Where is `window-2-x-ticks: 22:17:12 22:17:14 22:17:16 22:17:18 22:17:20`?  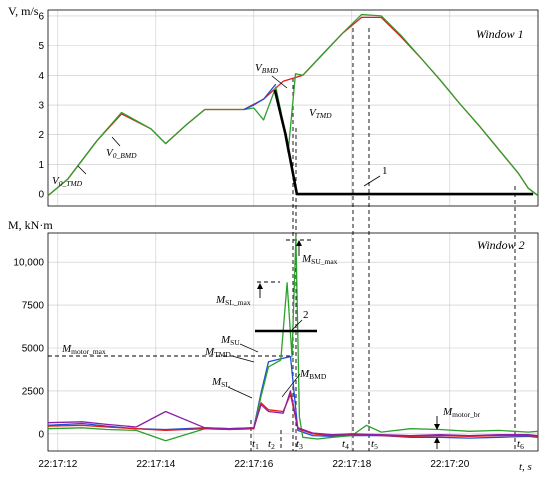
window-2-x-ticks: 22:17:12 22:17:14 22:17:16 22:17:18 22:17:20 is located at coordinates (253, 464).